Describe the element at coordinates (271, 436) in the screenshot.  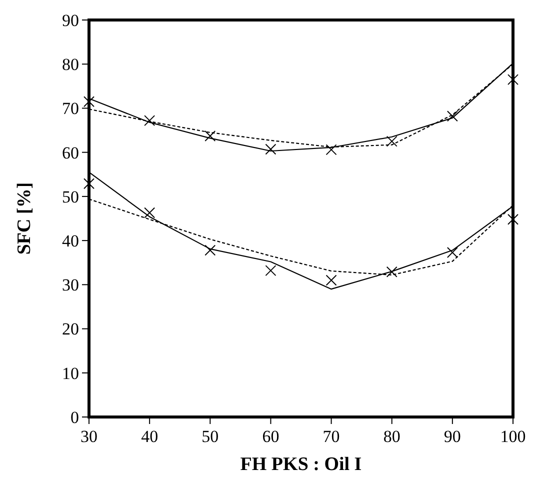
I see `x-tick-label: 60` at that location.